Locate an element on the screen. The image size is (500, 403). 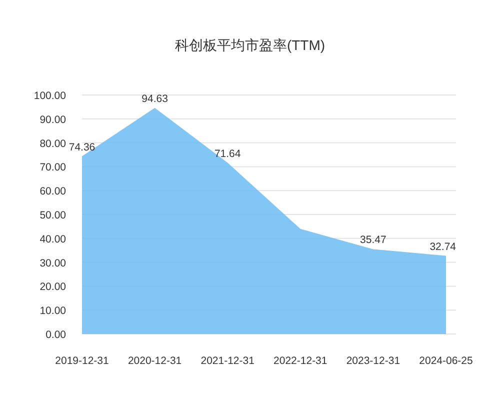
y-tick-label: 30.00 is located at coordinates (53, 263).